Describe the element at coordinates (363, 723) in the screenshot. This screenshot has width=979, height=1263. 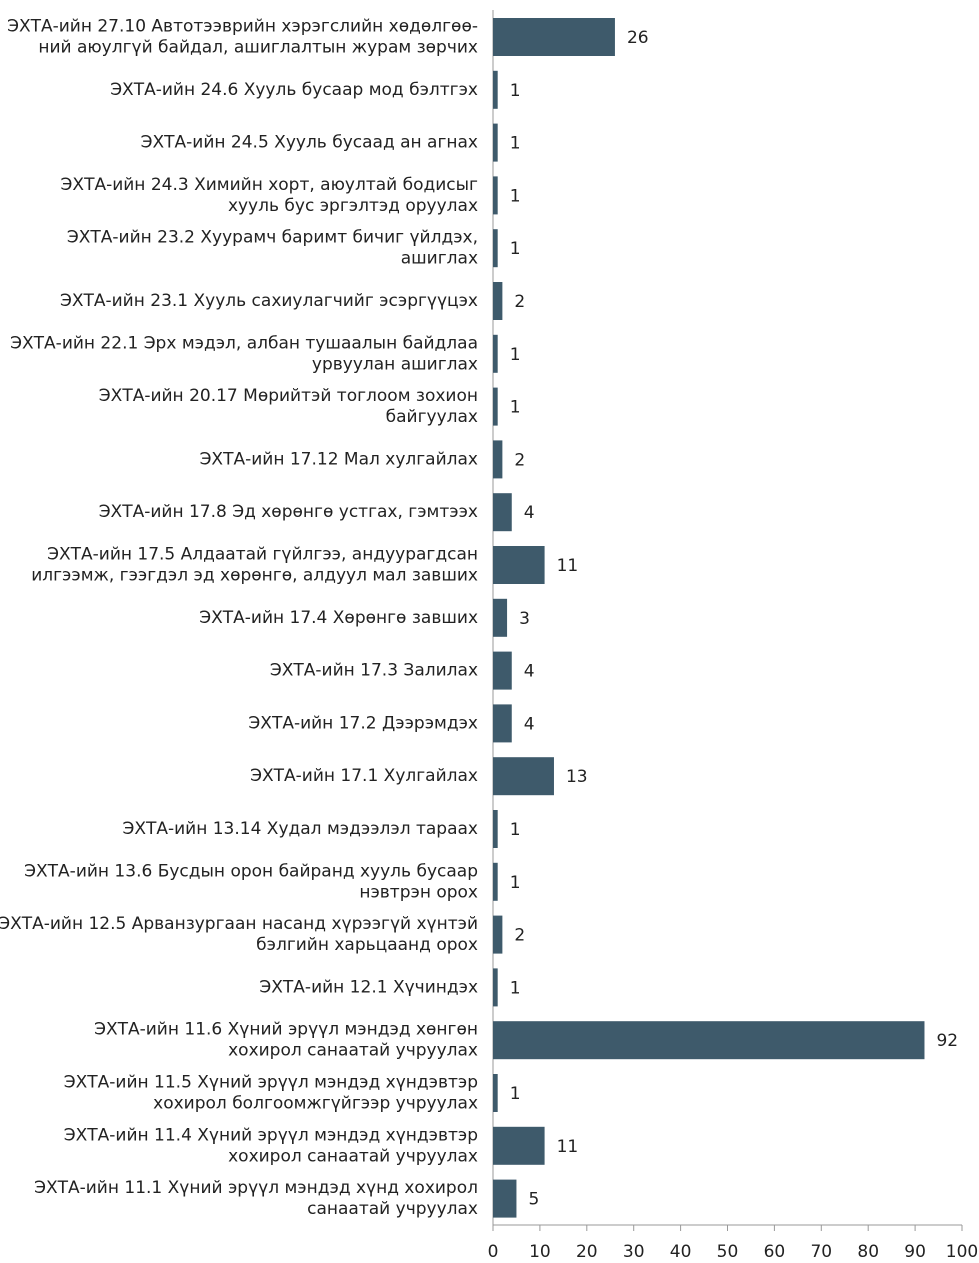
I see `y-tick-label: ЭХТА-ийн 17.2 Дээрэмдэх` at that location.